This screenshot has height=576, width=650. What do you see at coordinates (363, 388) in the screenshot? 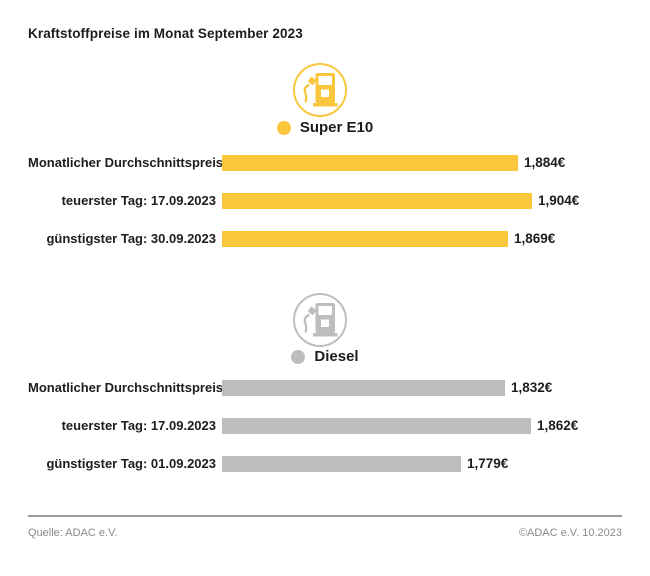
I see `bar-diesel-average` at bounding box center [363, 388].